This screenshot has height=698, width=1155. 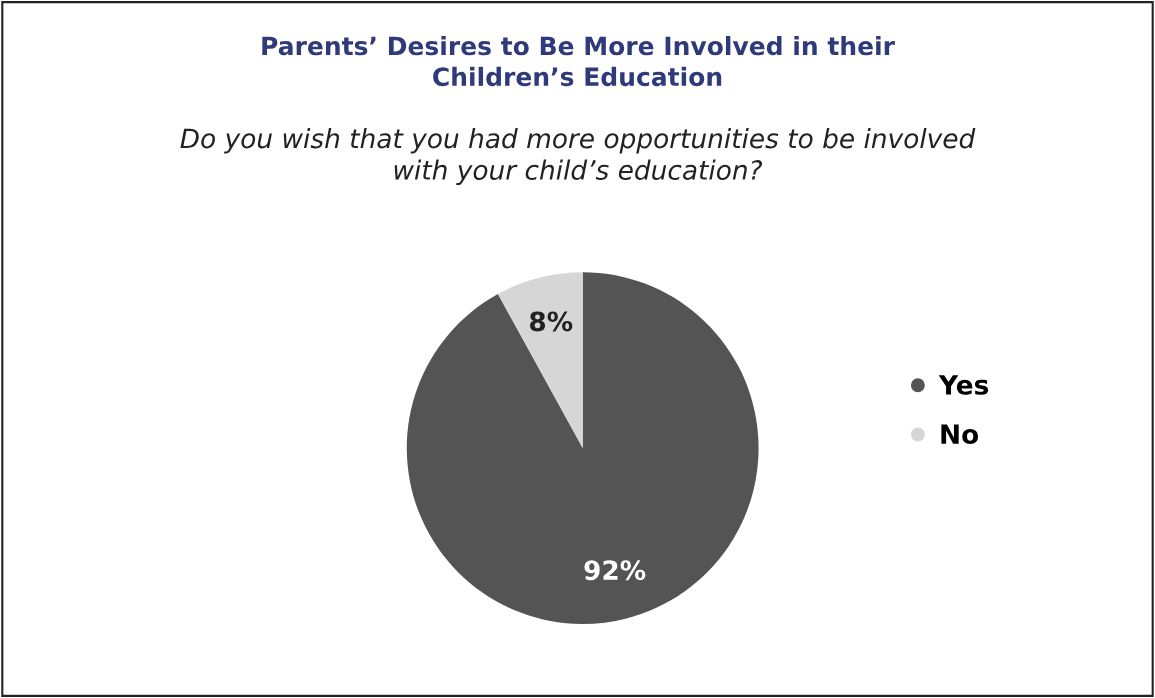 I want to click on data-label: 92%, so click(x=615, y=570).